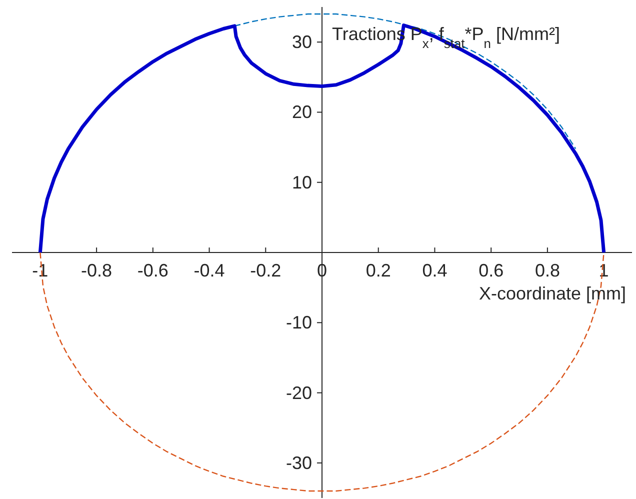 Image resolution: width=636 pixels, height=499 pixels. Describe the element at coordinates (299, 392) in the screenshot. I see `y-tick-label: -20` at that location.